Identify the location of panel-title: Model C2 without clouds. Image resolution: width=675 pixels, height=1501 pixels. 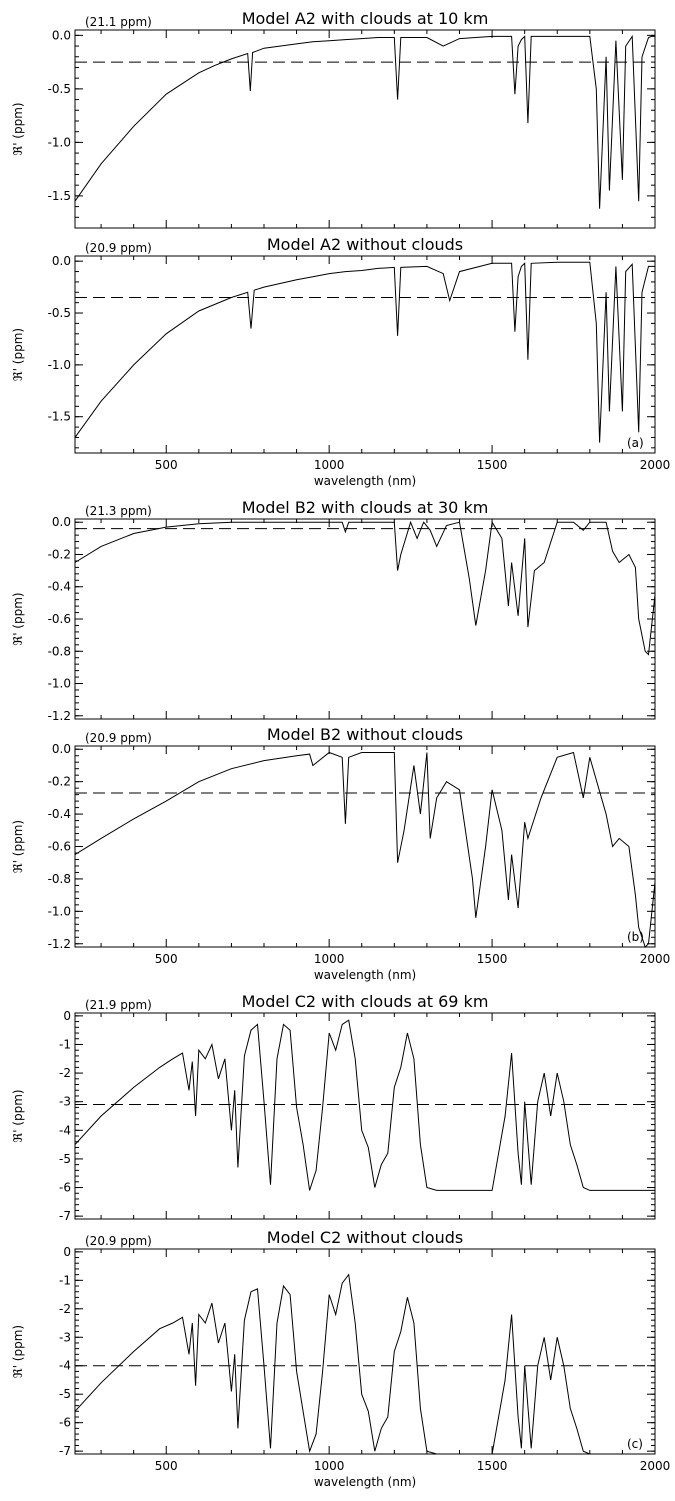
(365, 1237).